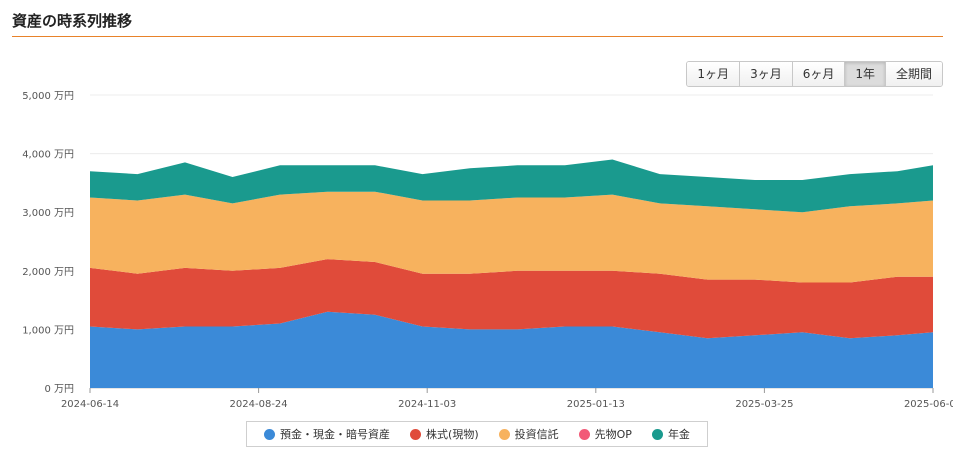 This screenshot has height=452, width=953. Describe the element at coordinates (48, 96) in the screenshot. I see `y-tick-label: 5,000 万円` at that location.